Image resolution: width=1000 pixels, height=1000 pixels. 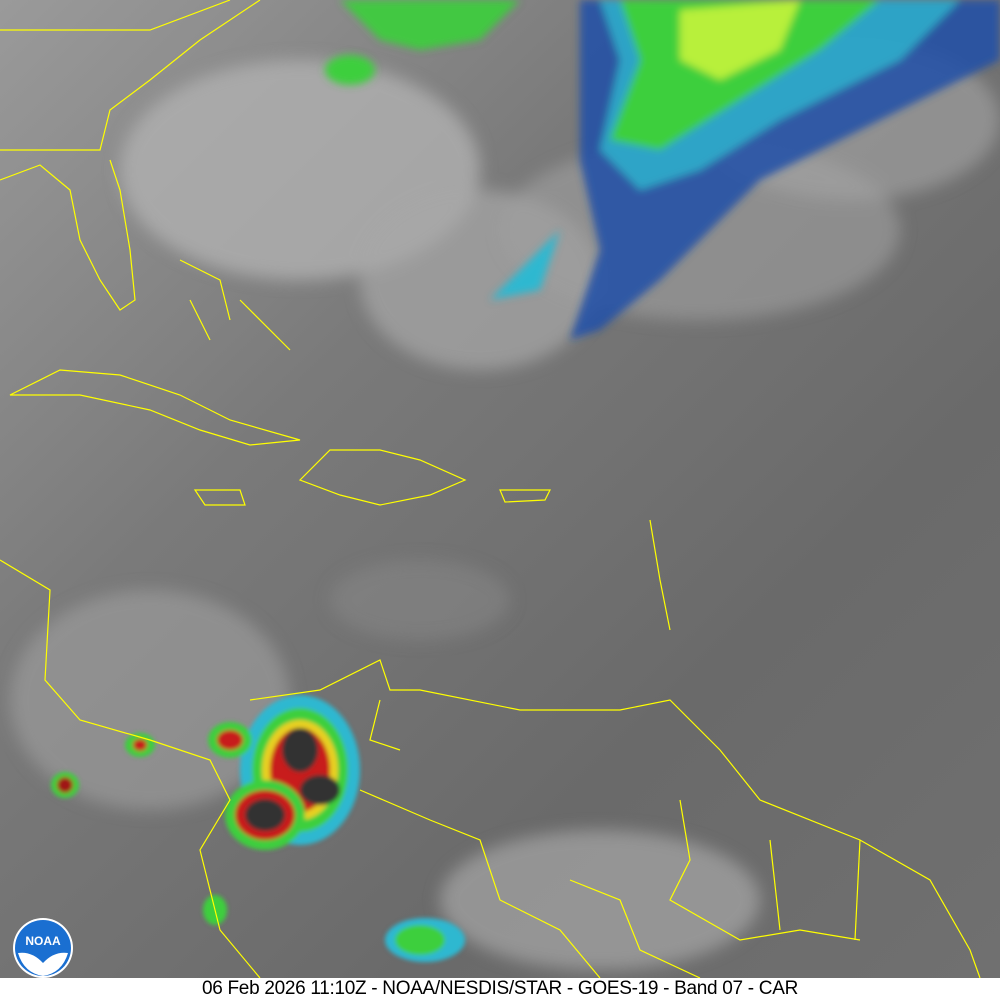 I want to click on noaa-logo: NOAA, so click(x=43, y=948).